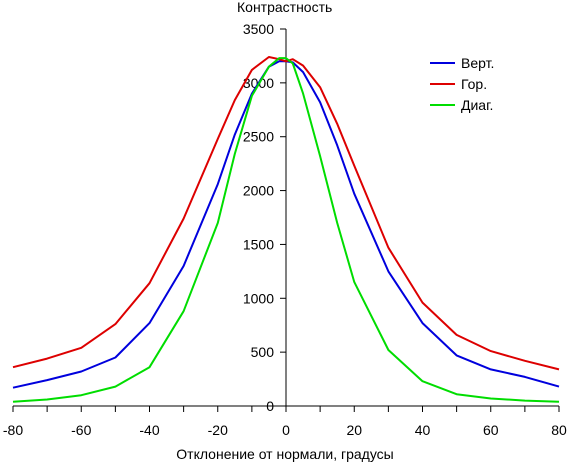  Describe the element at coordinates (423, 430) in the screenshot. I see `x-tick-label: 40` at that location.